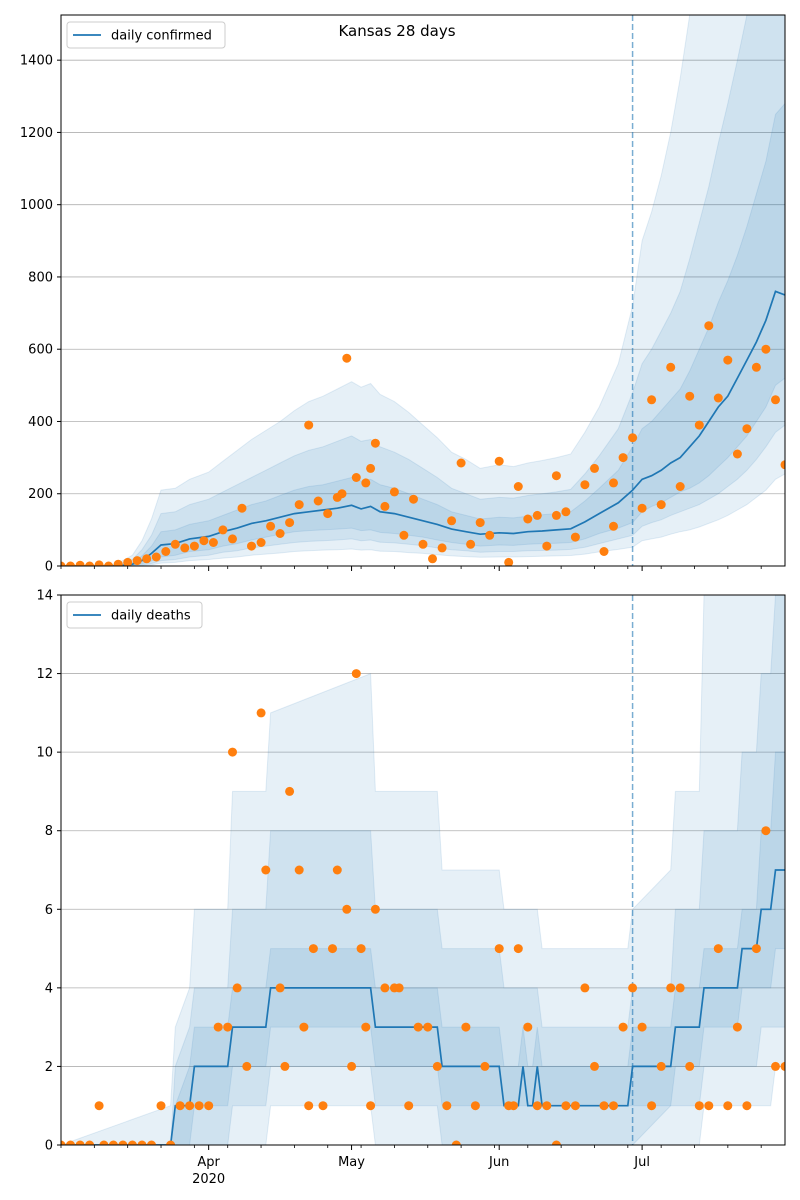 The height and width of the screenshot is (1200, 800). Describe the element at coordinates (161, 36) in the screenshot. I see `legend-label: daily confirmed` at that location.